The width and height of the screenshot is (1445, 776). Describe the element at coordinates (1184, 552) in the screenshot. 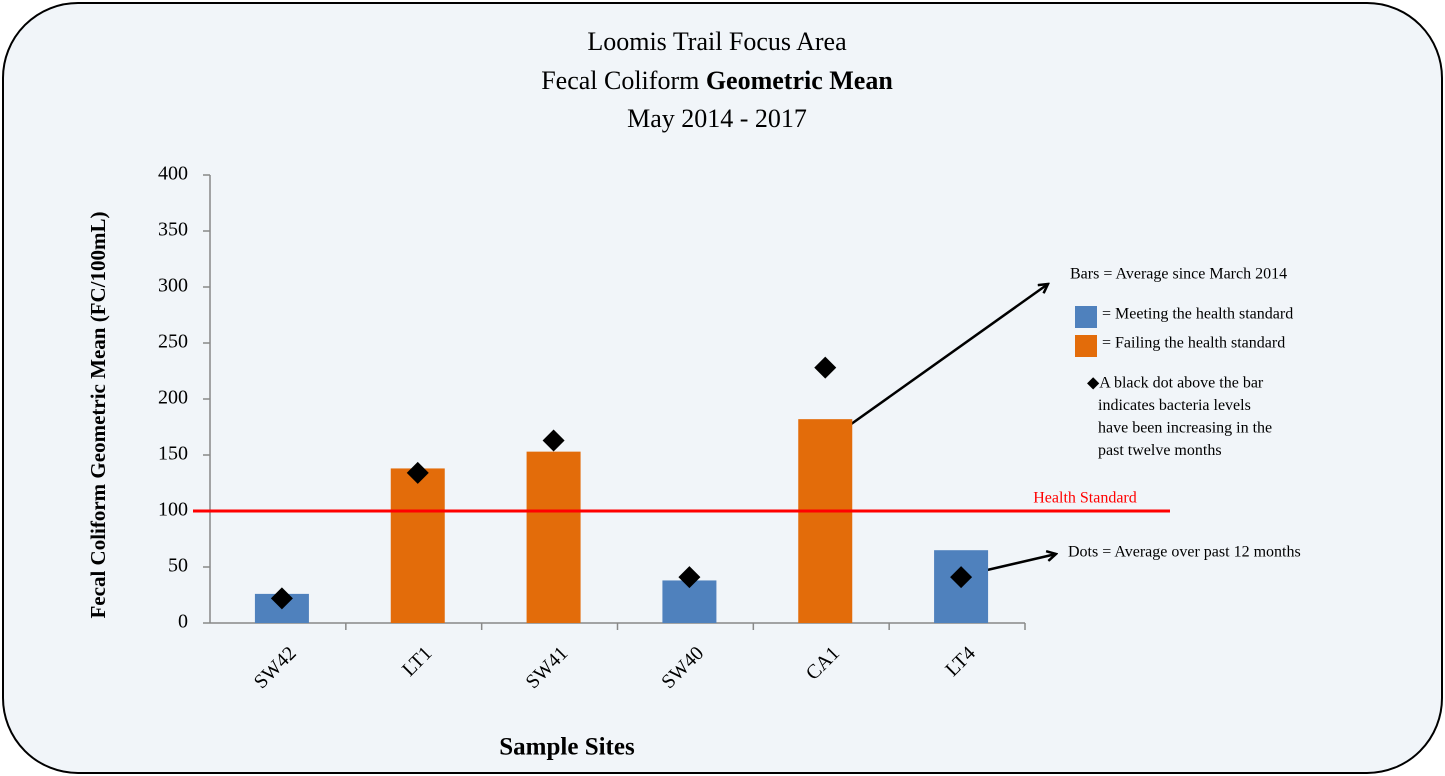

I see `annotation: Dots = Average over past 12 months` at that location.